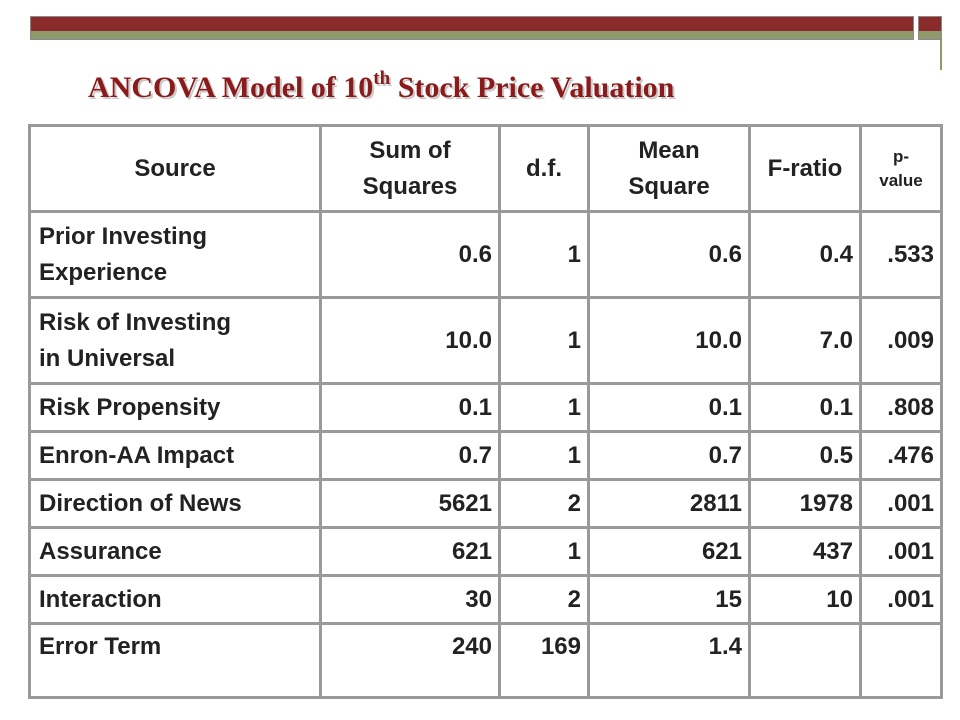 Image resolution: width=960 pixels, height=720 pixels. I want to click on cell-df: 169, so click(544, 660).